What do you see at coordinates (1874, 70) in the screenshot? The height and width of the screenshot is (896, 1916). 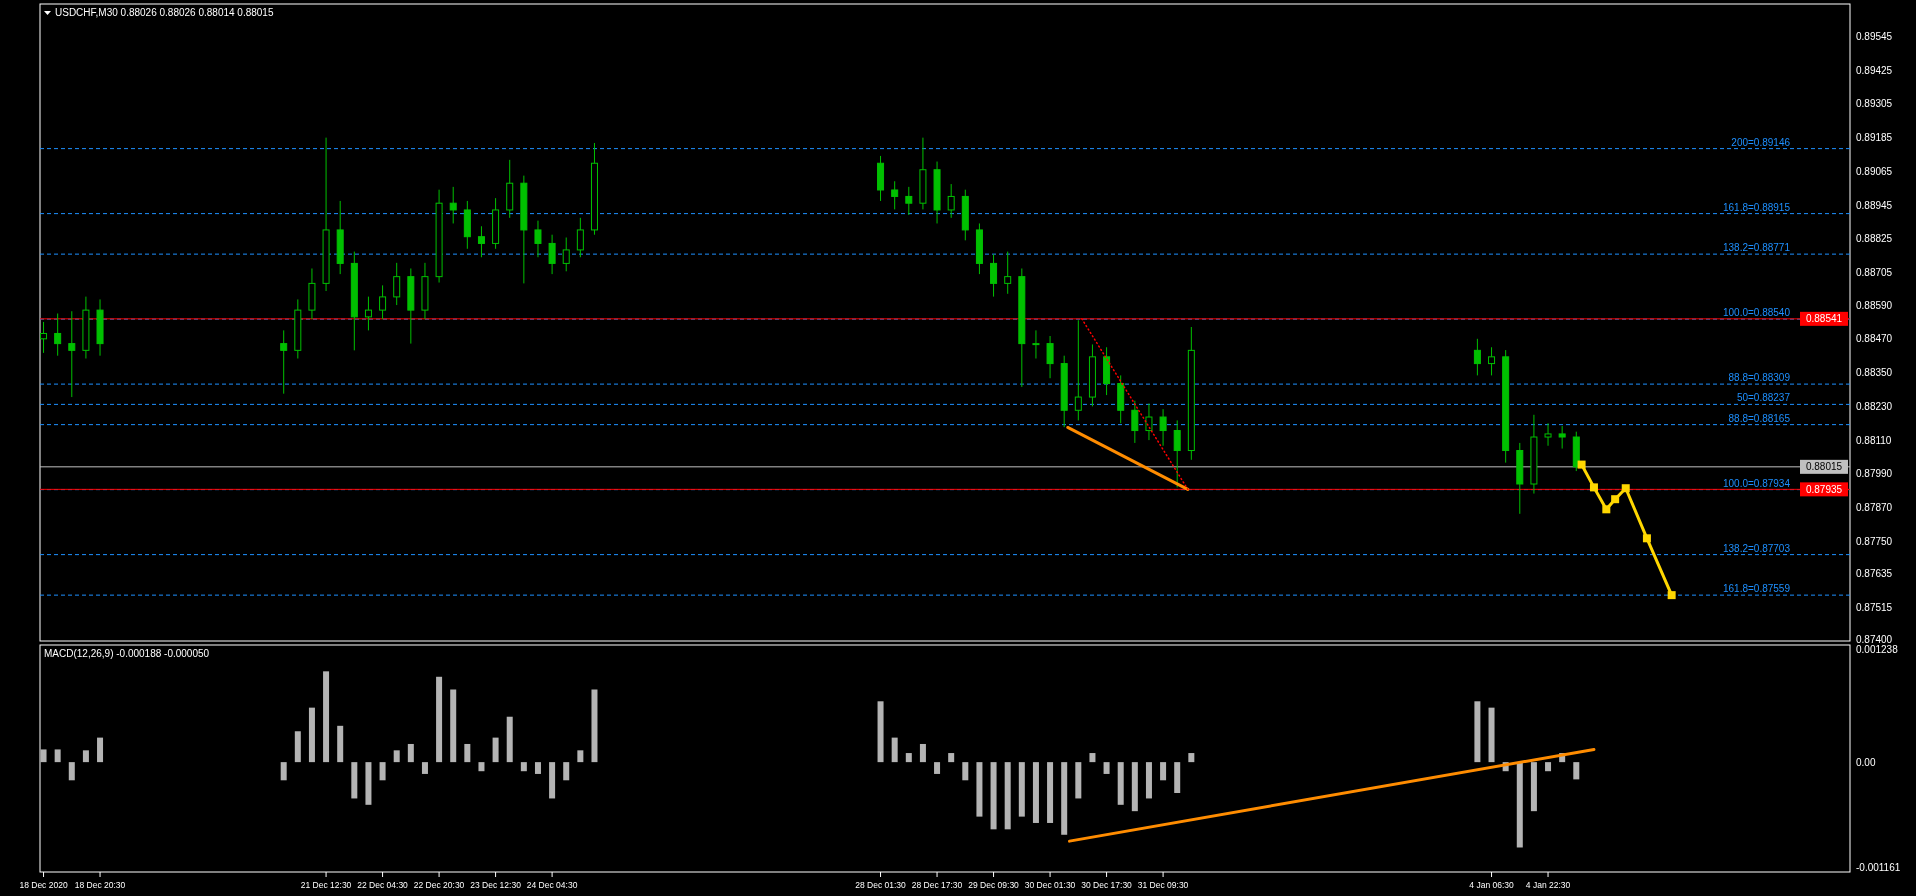 I see `y-tick-label: 0.89425` at bounding box center [1874, 70].